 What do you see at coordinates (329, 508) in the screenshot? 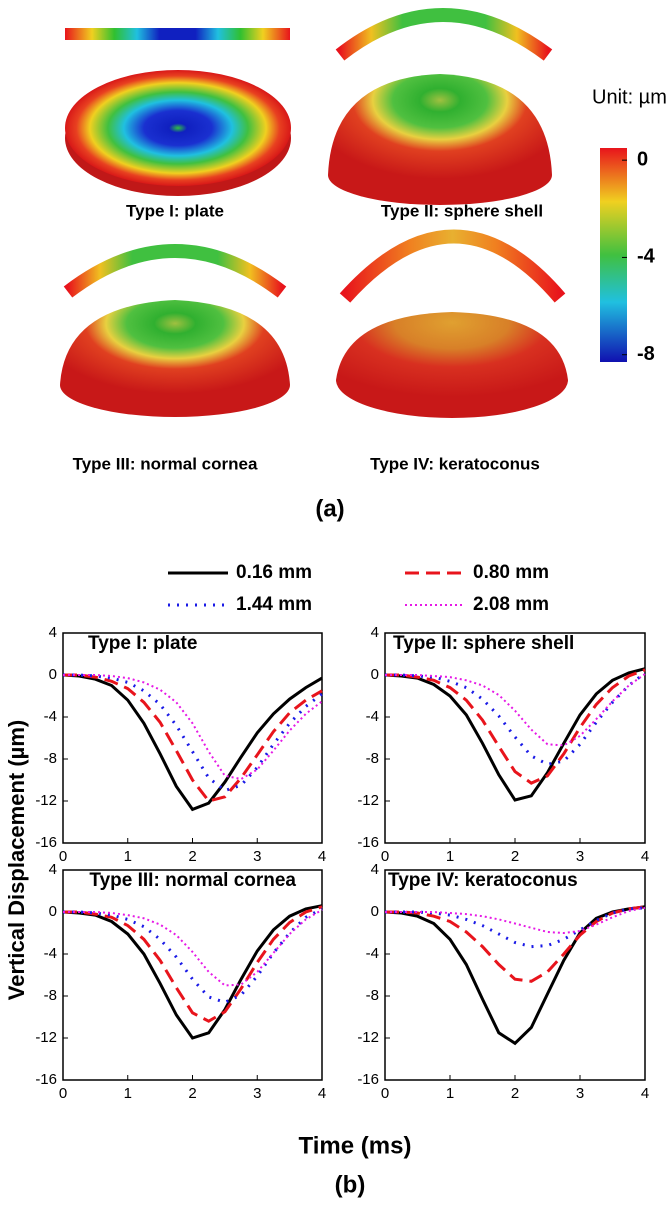
I see `caption: (a)` at bounding box center [329, 508].